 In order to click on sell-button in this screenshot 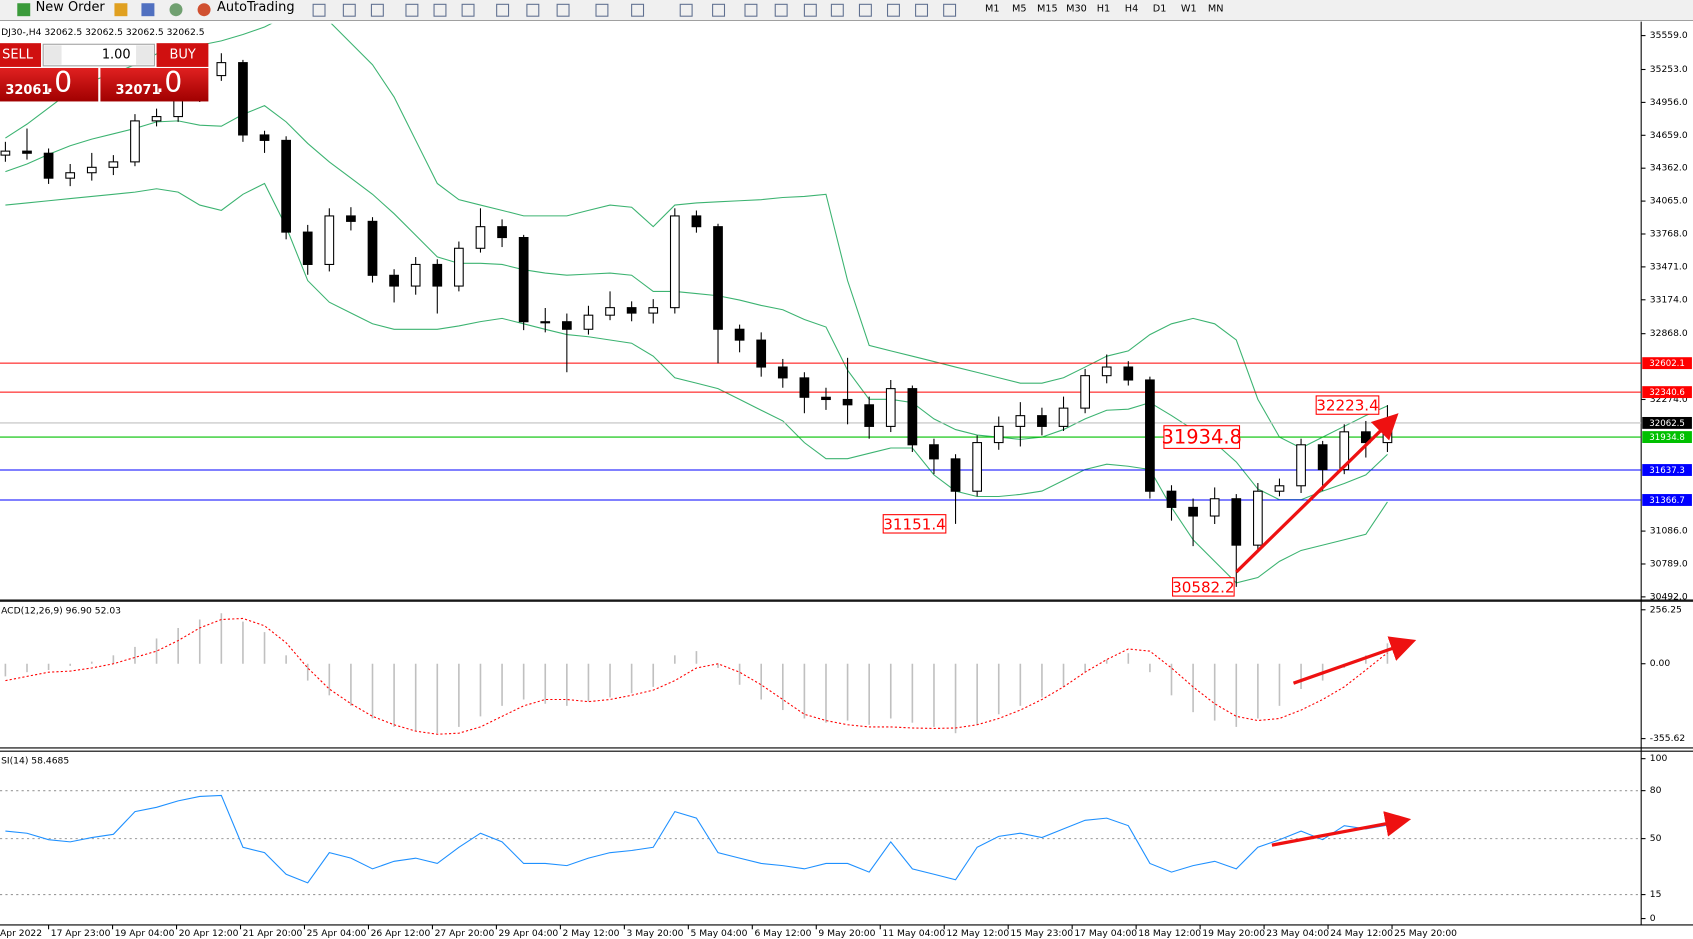, I will do `click(21, 55)`.